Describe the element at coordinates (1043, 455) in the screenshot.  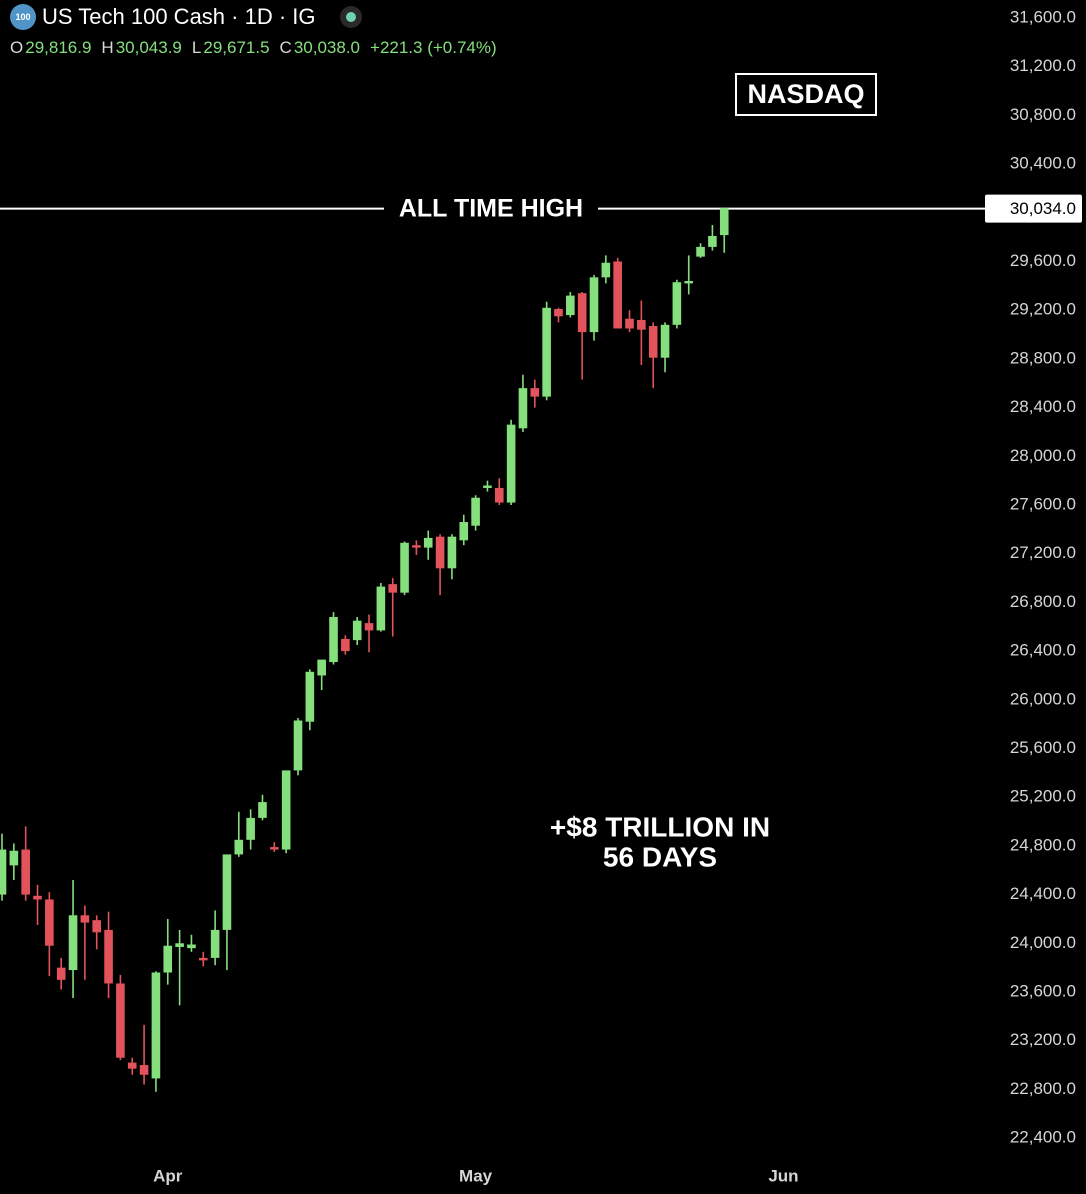
I see `y-tick-label: 28,000.0` at that location.